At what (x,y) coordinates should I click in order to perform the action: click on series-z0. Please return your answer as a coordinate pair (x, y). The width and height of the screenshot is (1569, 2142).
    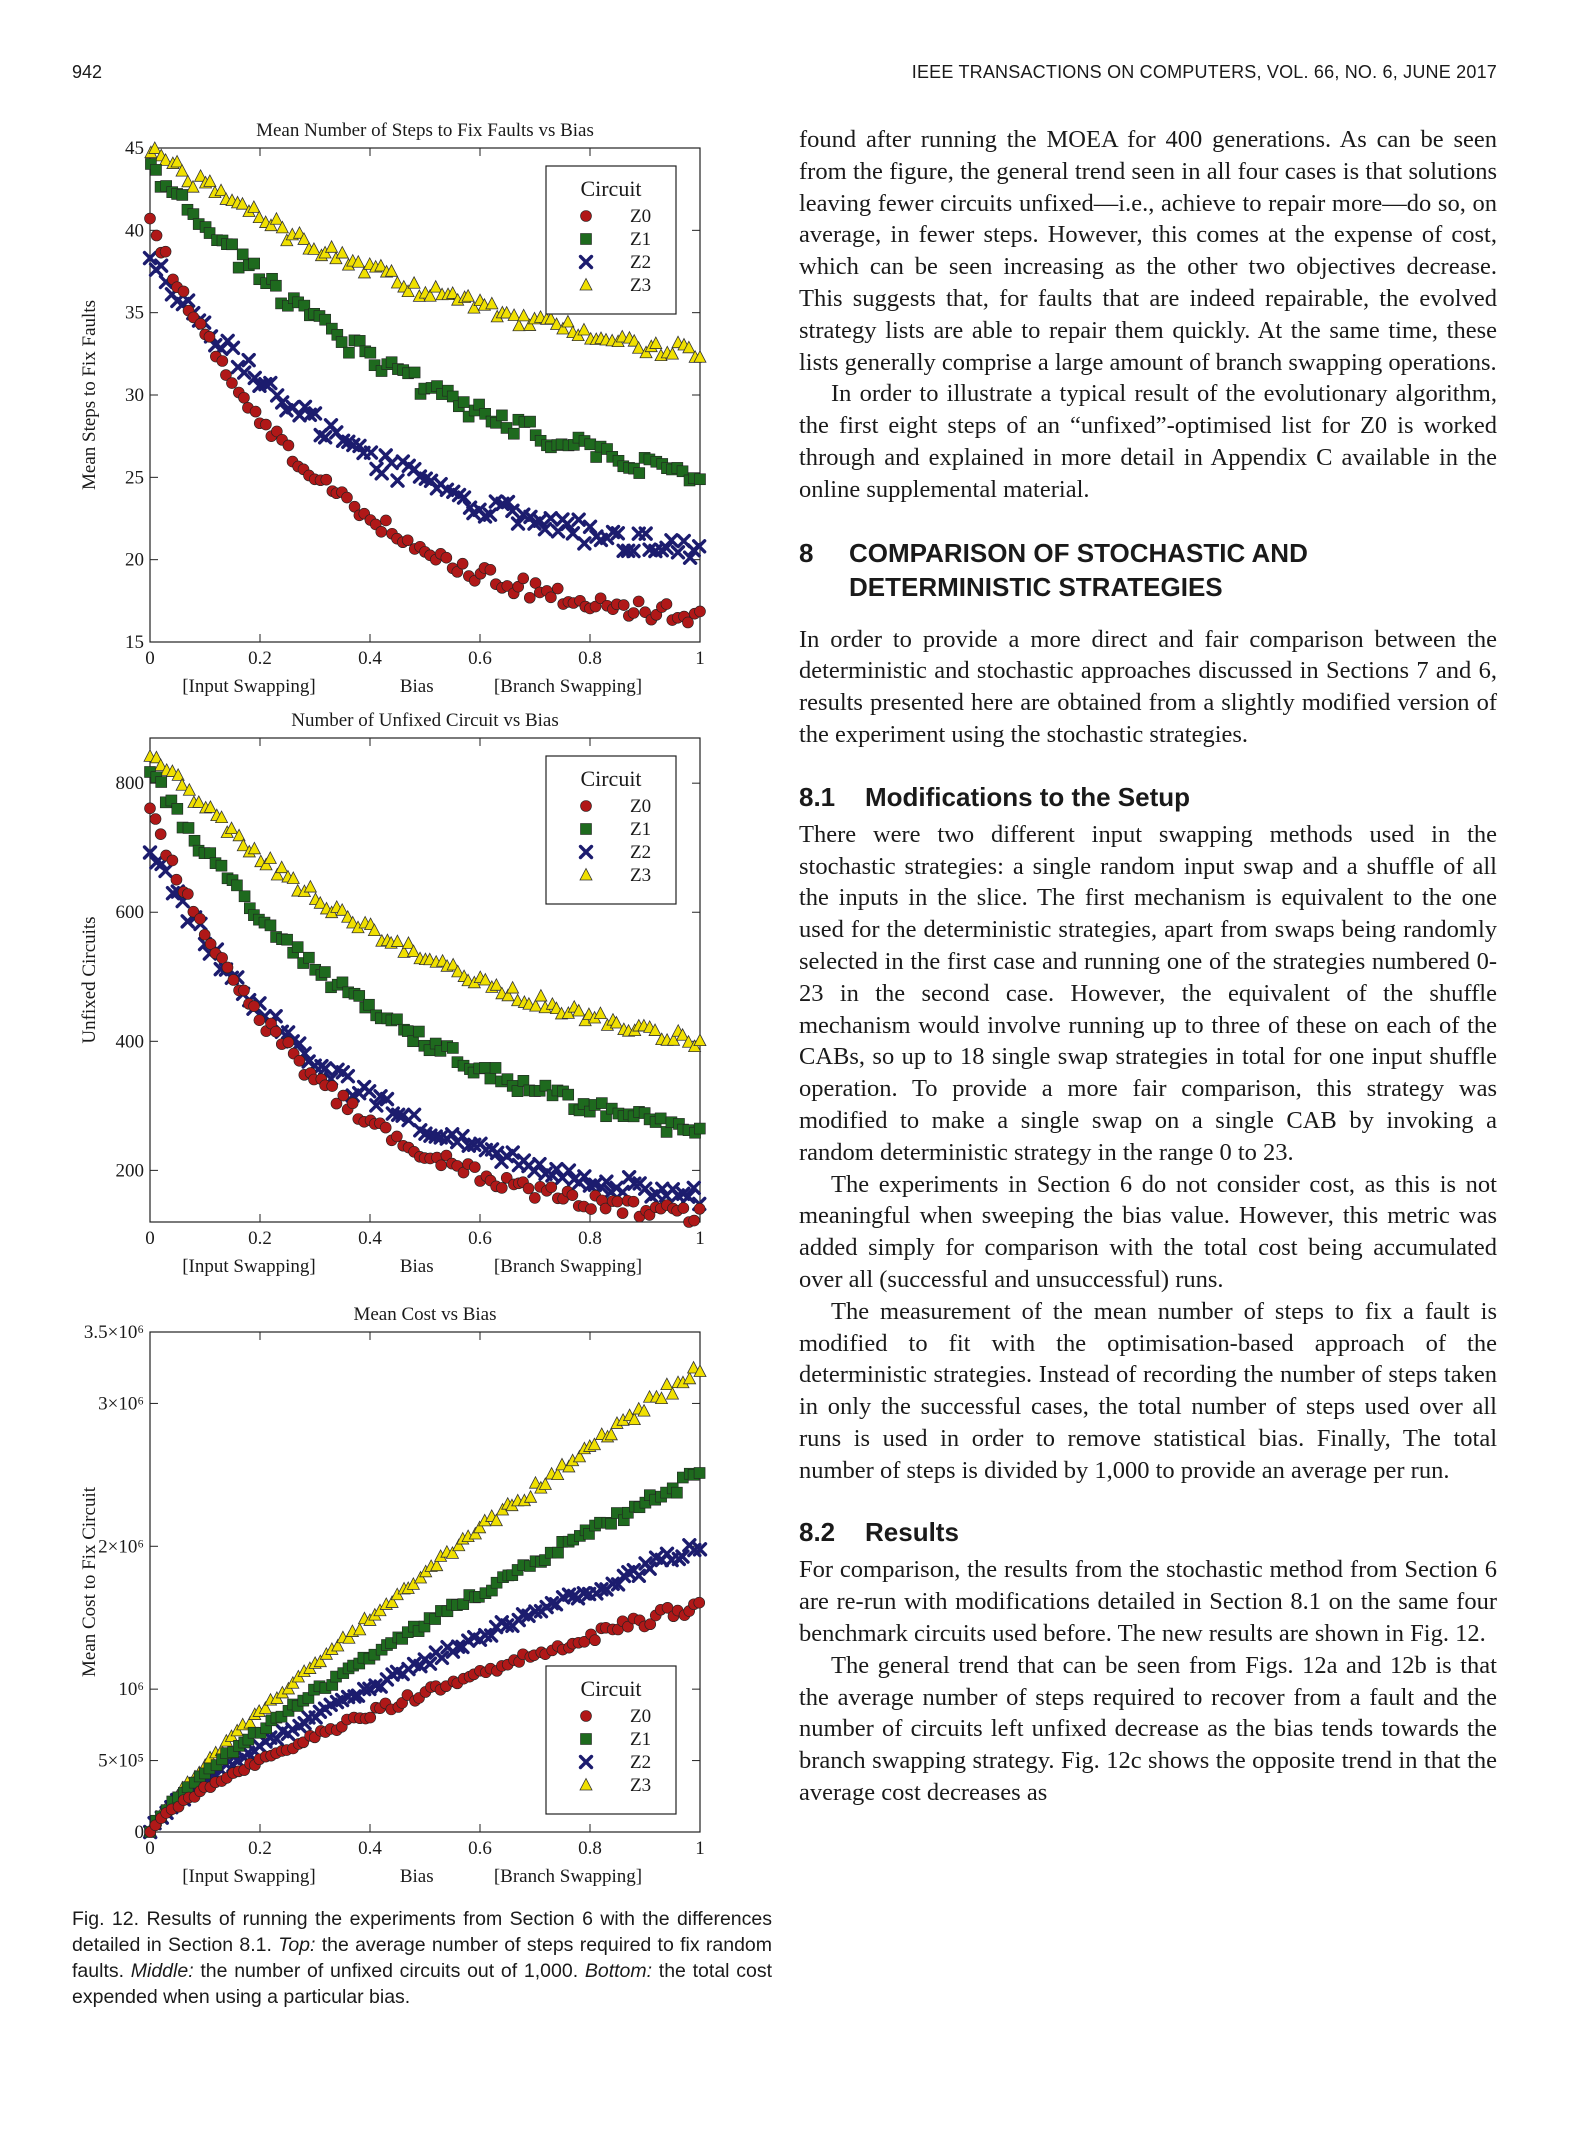
    Looking at the image, I should click on (425, 420).